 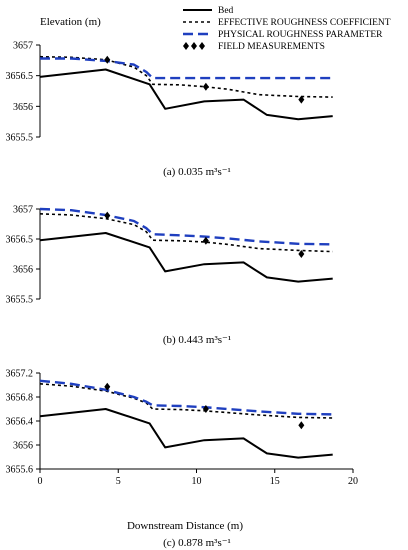 I want to click on x-tick-label: 10, so click(x=197, y=481).